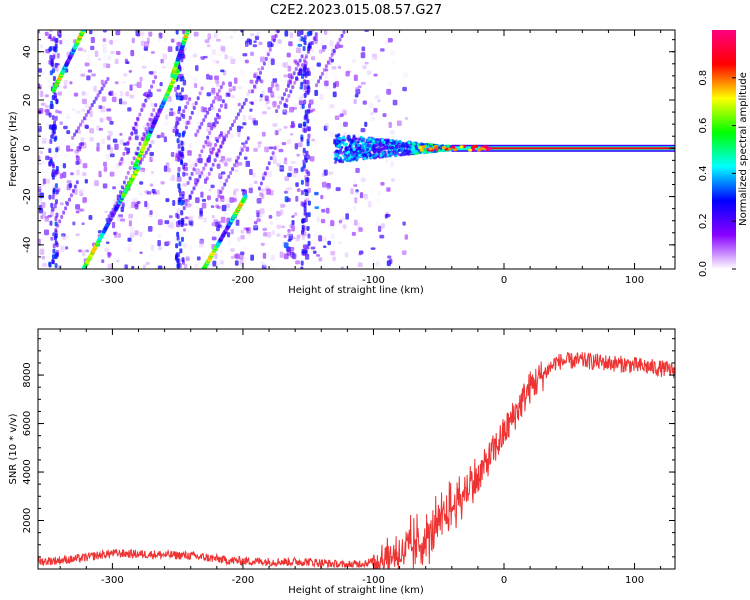 This screenshot has width=750, height=600. What do you see at coordinates (634, 280) in the screenshot?
I see `heatmap-xtick-label: 100` at bounding box center [634, 280].